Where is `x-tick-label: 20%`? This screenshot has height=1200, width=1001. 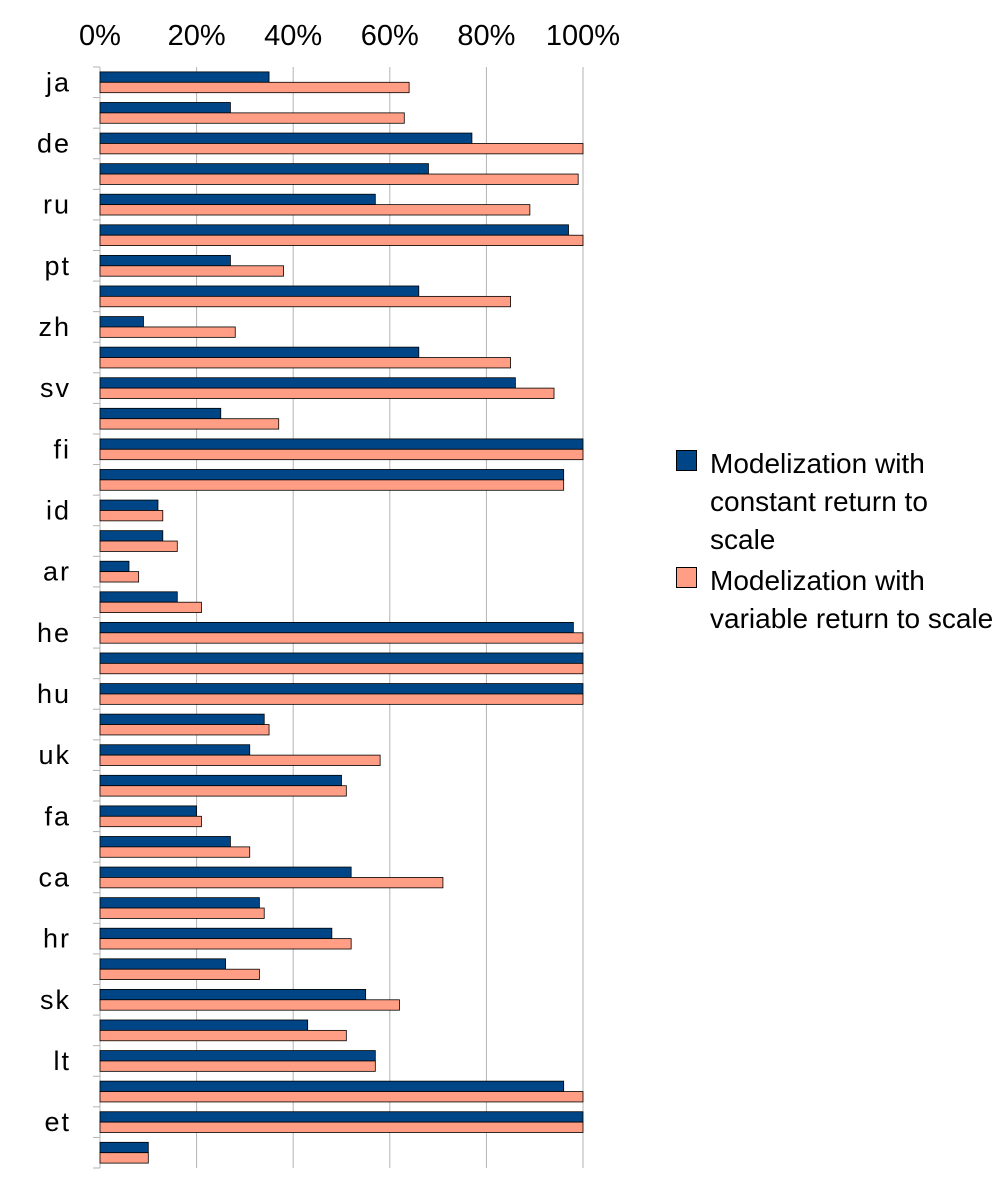 x-tick-label: 20% is located at coordinates (197, 36).